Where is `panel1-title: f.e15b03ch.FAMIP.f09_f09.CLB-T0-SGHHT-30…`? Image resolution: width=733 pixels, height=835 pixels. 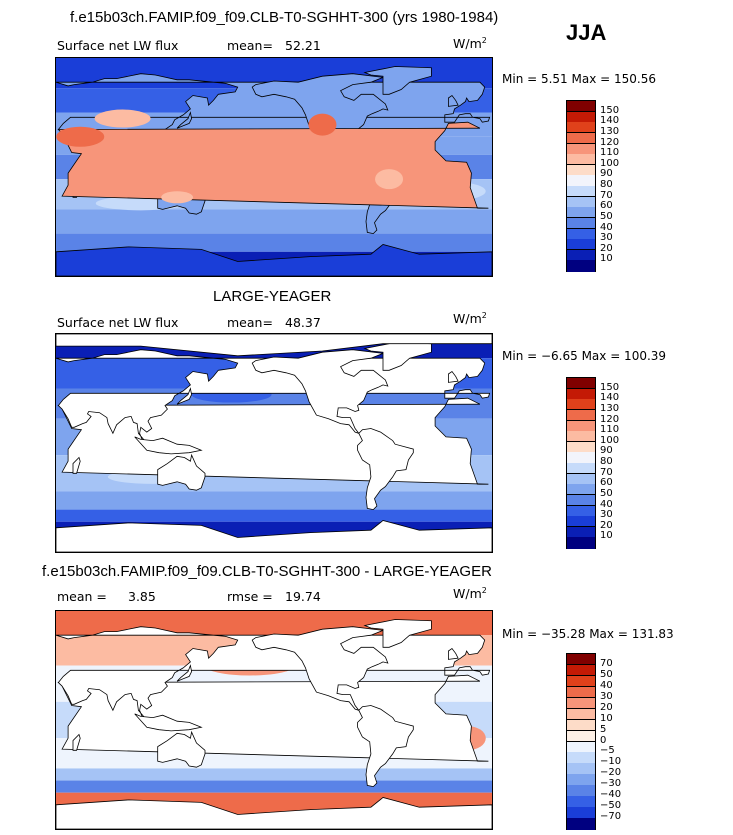
panel1-title: f.e15b03ch.FAMIP.f09_f09.CLB-T0-SGHHT-30… is located at coordinates (284, 17).